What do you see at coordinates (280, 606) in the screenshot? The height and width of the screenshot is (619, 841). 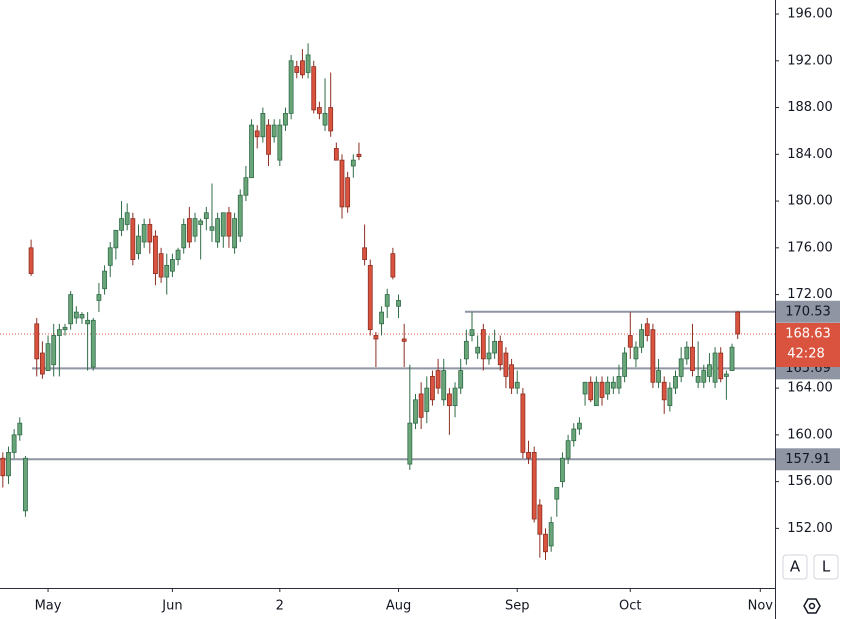 I see `x-tick-label: 2` at bounding box center [280, 606].